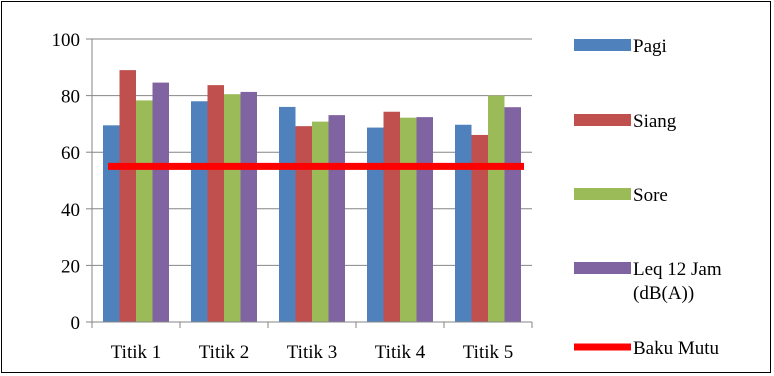 The image size is (774, 376). What do you see at coordinates (70, 266) in the screenshot?
I see `y-tick-label: 20` at bounding box center [70, 266].